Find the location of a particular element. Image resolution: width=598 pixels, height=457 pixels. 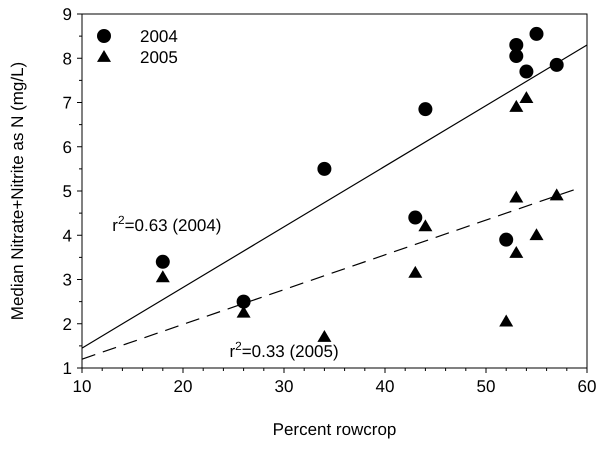

x-tick-label: 10 is located at coordinates (82, 386).